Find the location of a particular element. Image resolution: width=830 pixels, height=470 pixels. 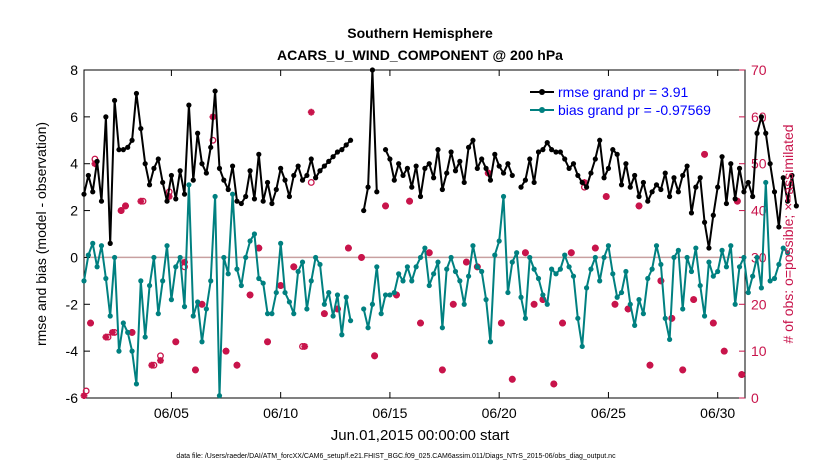

chart-title: Southern Hemisphere is located at coordinates (420, 33).